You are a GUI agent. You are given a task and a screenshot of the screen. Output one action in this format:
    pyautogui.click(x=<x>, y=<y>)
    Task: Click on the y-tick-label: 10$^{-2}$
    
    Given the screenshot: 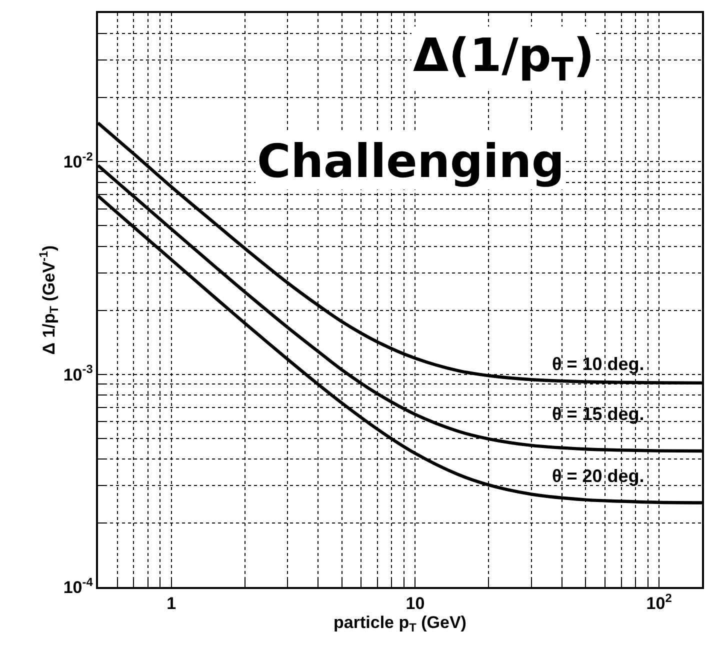 What is the action you would take?
    pyautogui.click(x=78, y=160)
    